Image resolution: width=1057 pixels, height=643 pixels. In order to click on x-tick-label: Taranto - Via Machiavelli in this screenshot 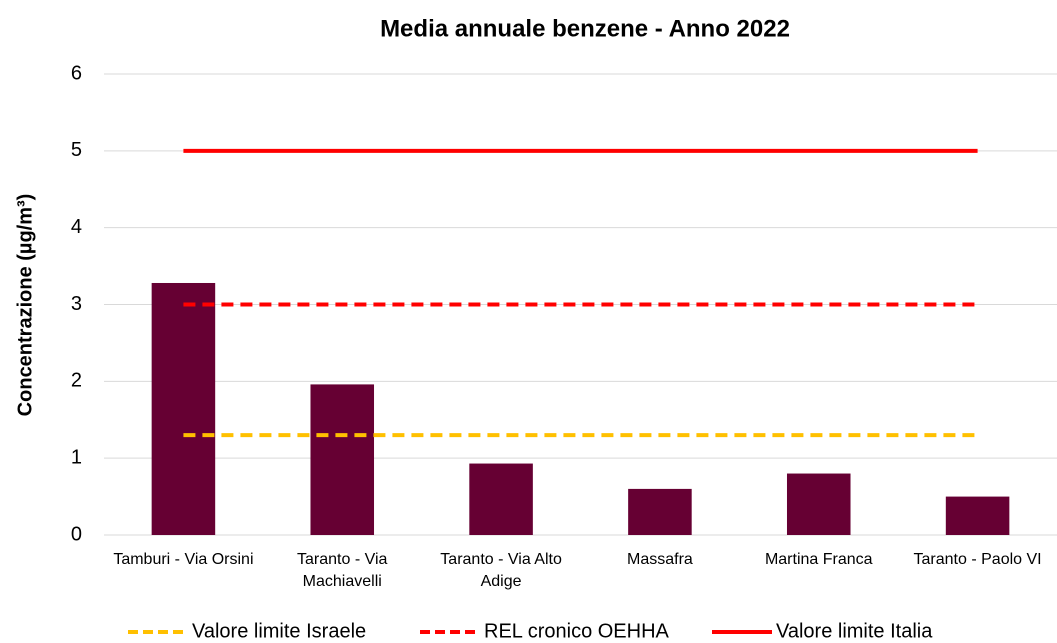, I will do `click(342, 570)`.